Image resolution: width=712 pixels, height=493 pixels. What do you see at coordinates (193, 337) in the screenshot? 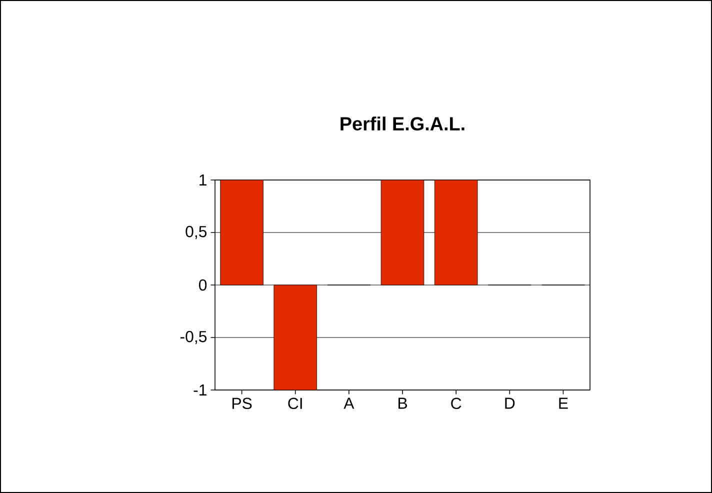
I see `y-tick-label: -0,5` at bounding box center [193, 337].